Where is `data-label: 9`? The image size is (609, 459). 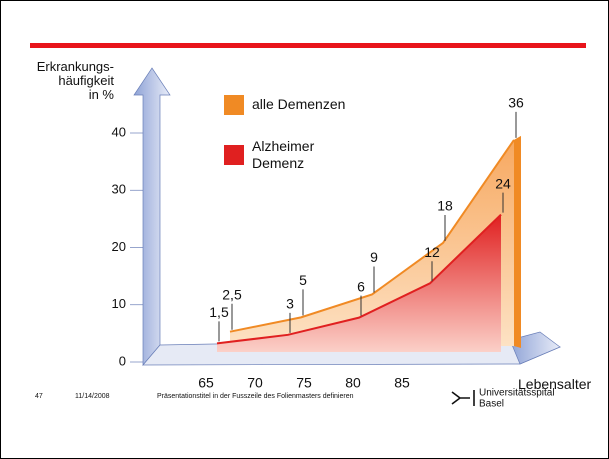 data-label: 9 is located at coordinates (374, 257).